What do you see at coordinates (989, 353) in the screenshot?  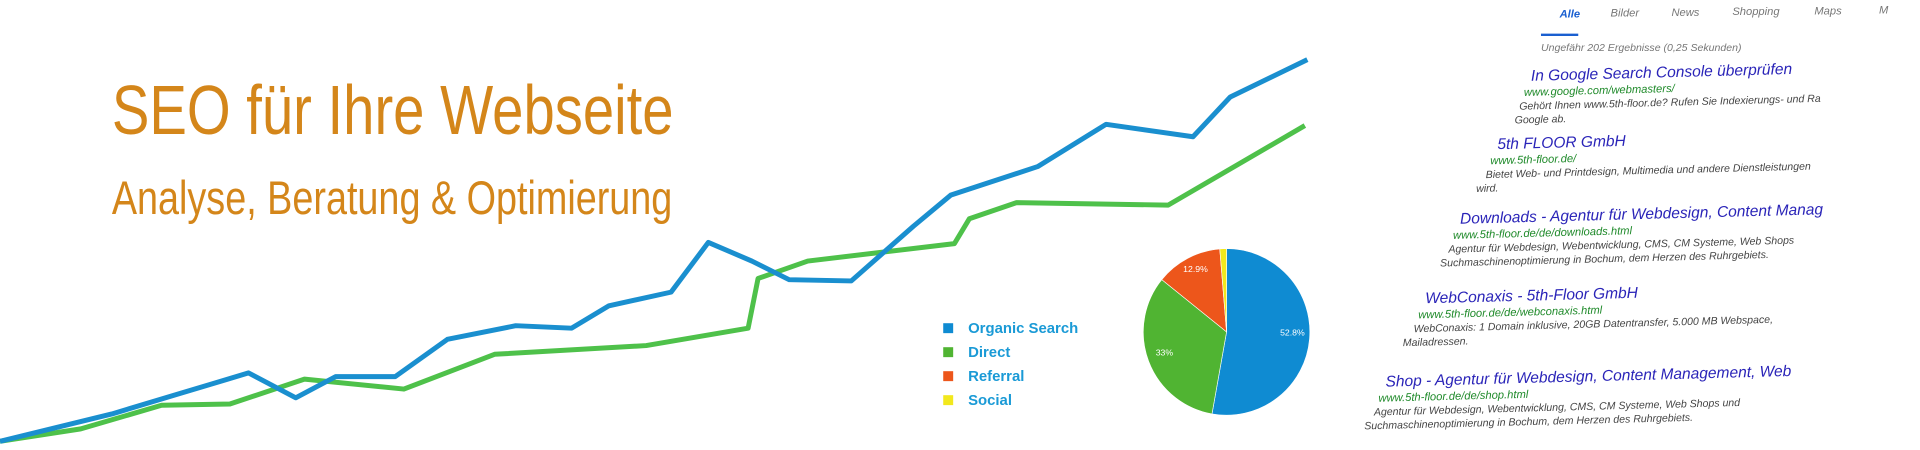 I see `legend-label: Direct` at bounding box center [989, 353].